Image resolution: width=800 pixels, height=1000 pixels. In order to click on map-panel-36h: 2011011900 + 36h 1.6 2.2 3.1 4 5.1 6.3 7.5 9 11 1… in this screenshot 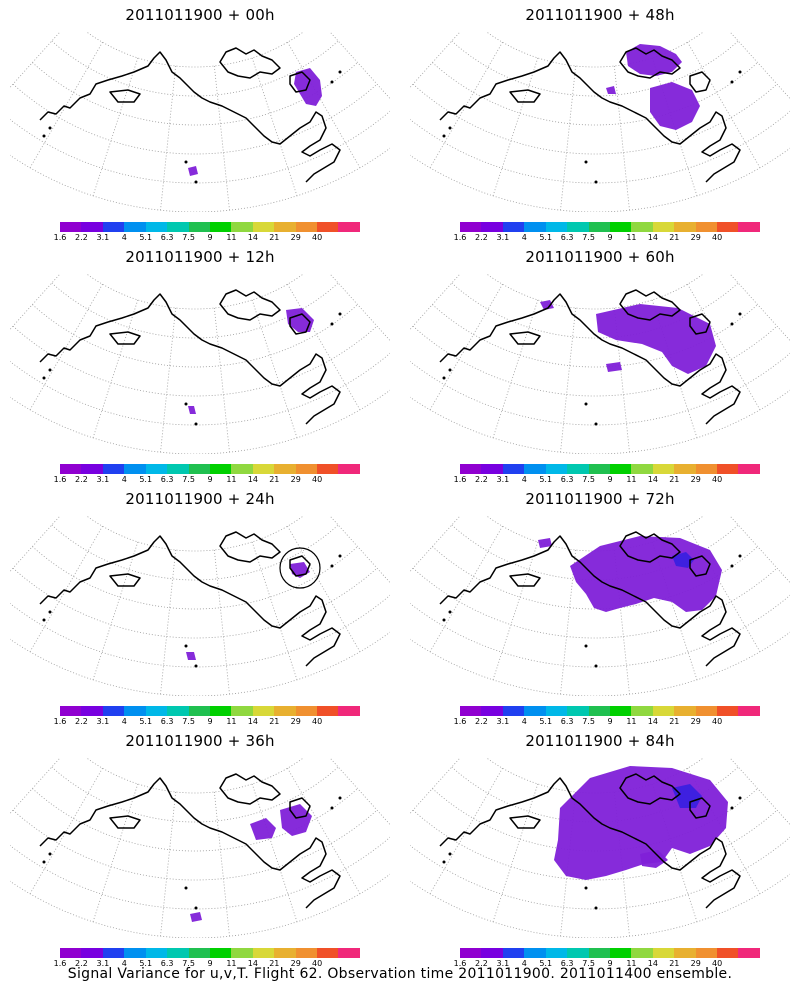, I will do `click(200, 847)`.